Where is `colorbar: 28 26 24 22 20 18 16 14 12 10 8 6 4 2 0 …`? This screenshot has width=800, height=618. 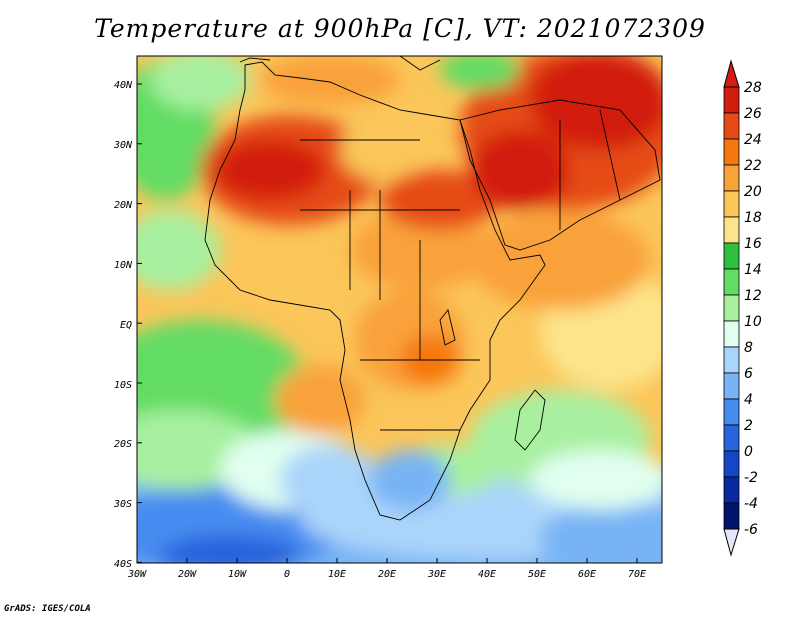
colorbar: 28 26 24 22 20 18 16 14 12 10 8 6 4 2 0 … is located at coordinates (742, 308).